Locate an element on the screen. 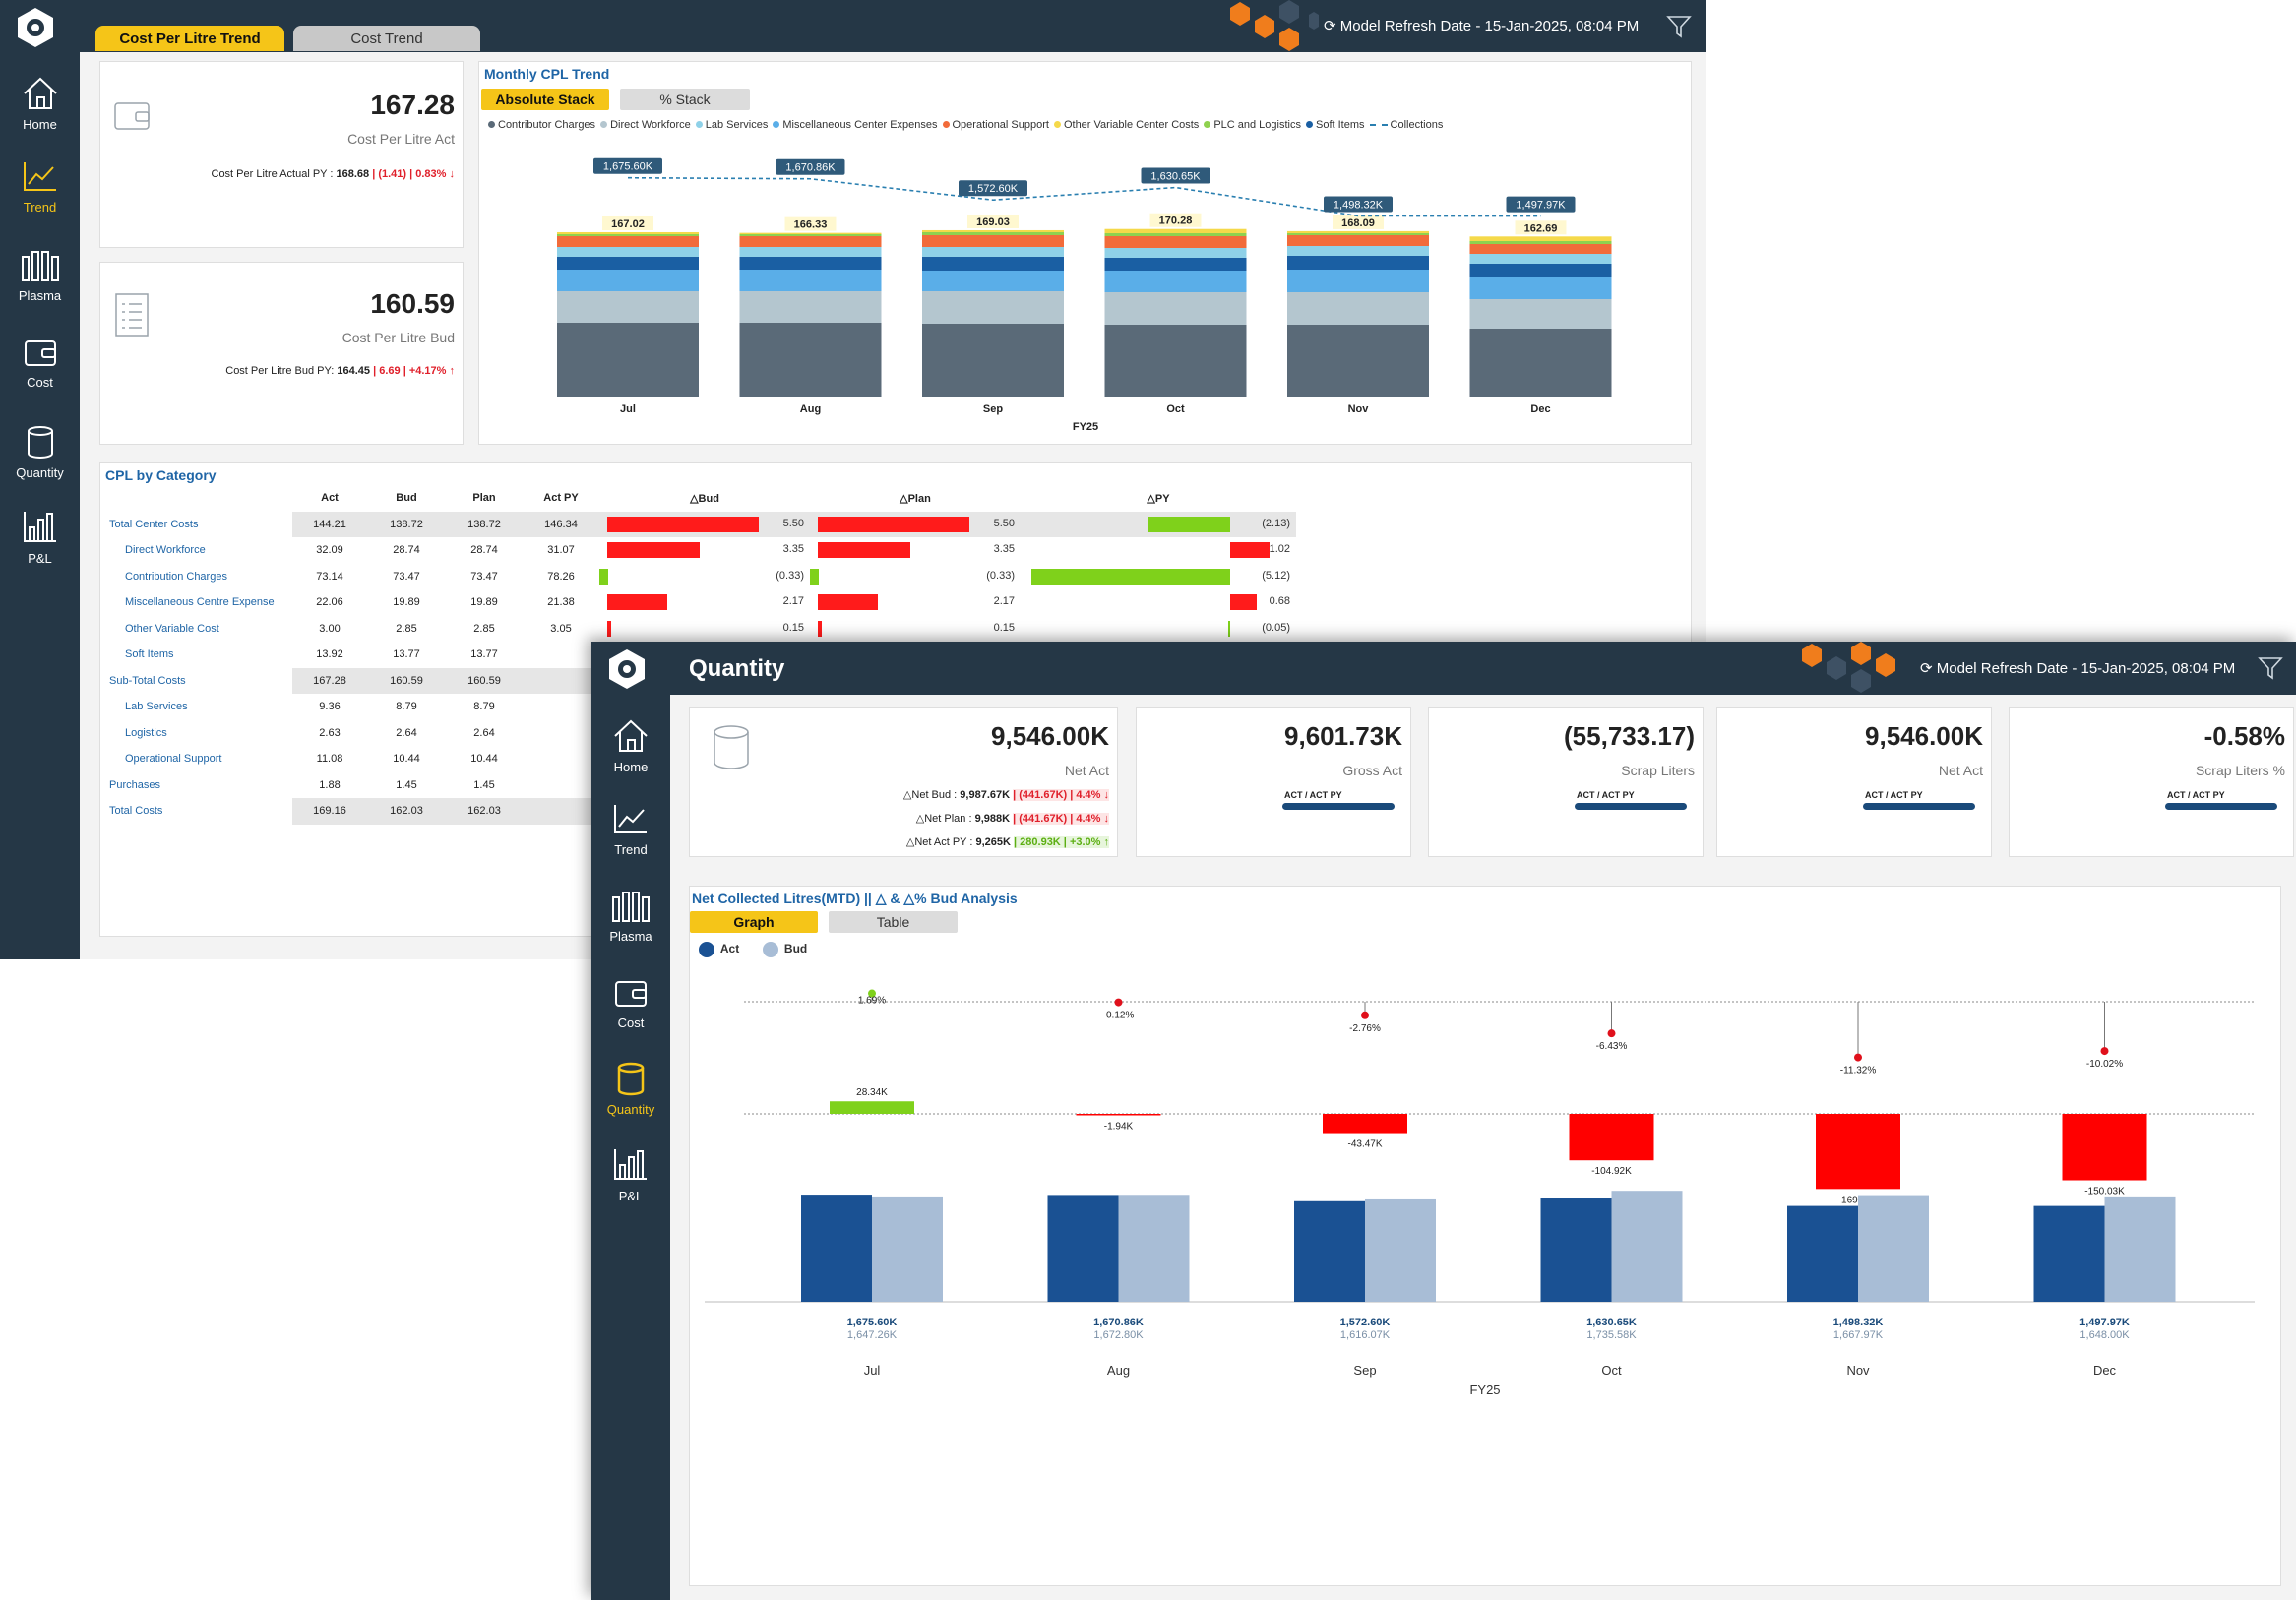  x-tick-label: Dec is located at coordinates (1540, 409).